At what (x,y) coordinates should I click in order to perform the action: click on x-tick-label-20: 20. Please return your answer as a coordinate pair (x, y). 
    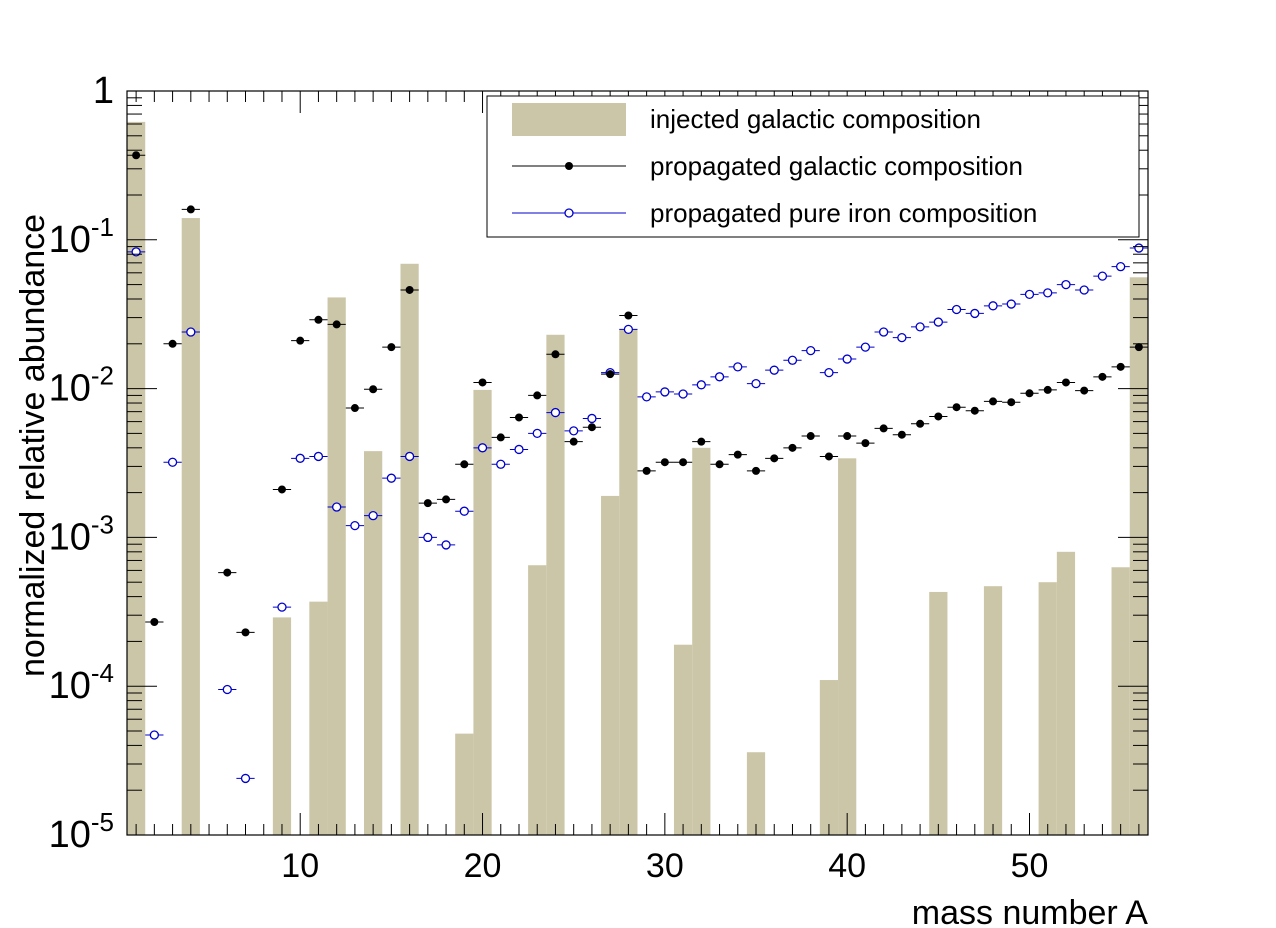
    Looking at the image, I should click on (483, 866).